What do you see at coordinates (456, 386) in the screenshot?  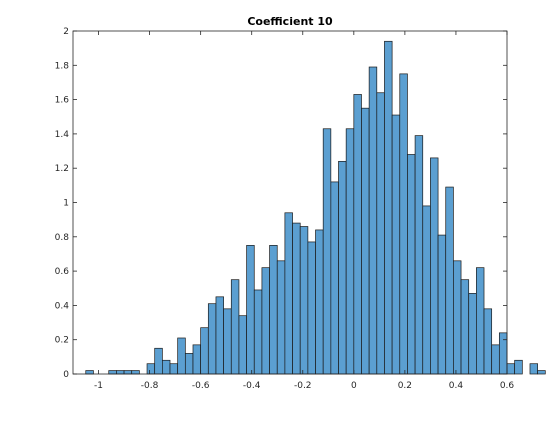 I see `x-tick-label: 0.4` at bounding box center [456, 386].